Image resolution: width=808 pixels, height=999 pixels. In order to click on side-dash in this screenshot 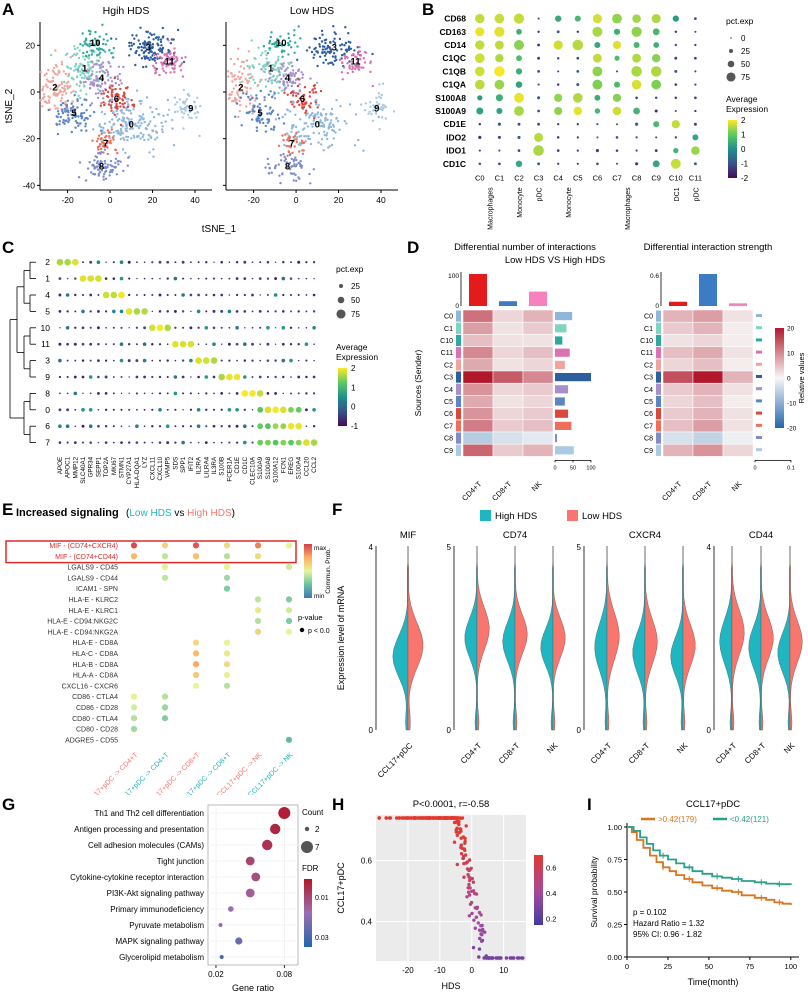, I will do `click(759, 437)`.